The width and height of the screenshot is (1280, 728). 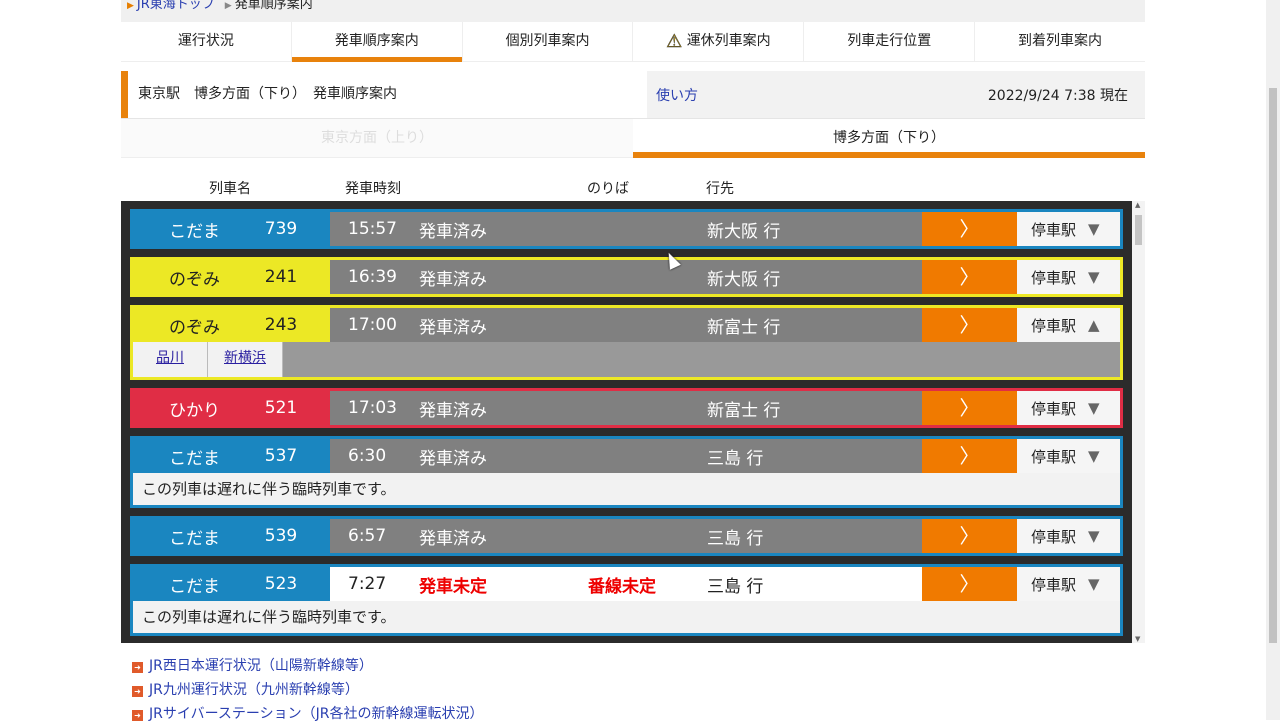 What do you see at coordinates (281, 277) in the screenshot?
I see `train-number: 241` at bounding box center [281, 277].